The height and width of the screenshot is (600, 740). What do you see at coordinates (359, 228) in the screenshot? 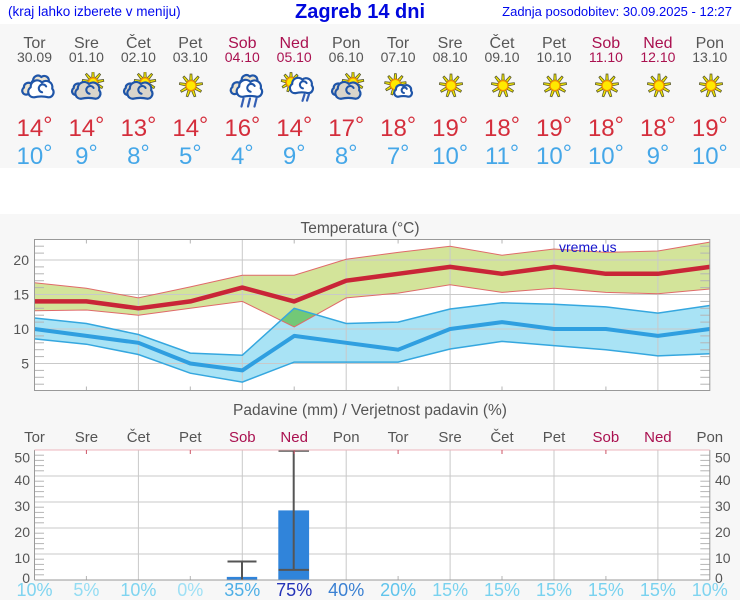
I see `svg-text: Temperatura (°C)` at bounding box center [359, 228].